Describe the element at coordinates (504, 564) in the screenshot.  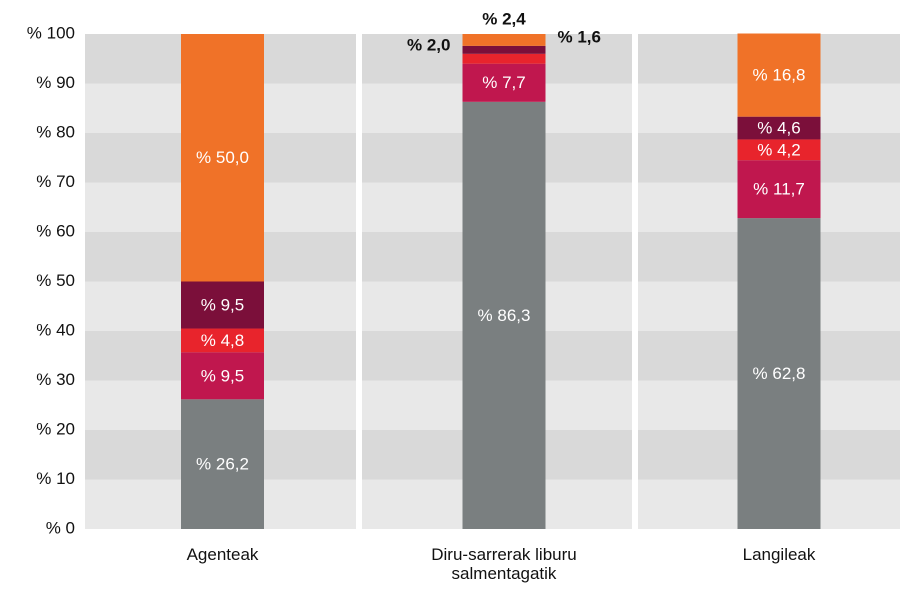
I see `x-tick-label: Diru-sarrerak liburu salmentagatik` at that location.